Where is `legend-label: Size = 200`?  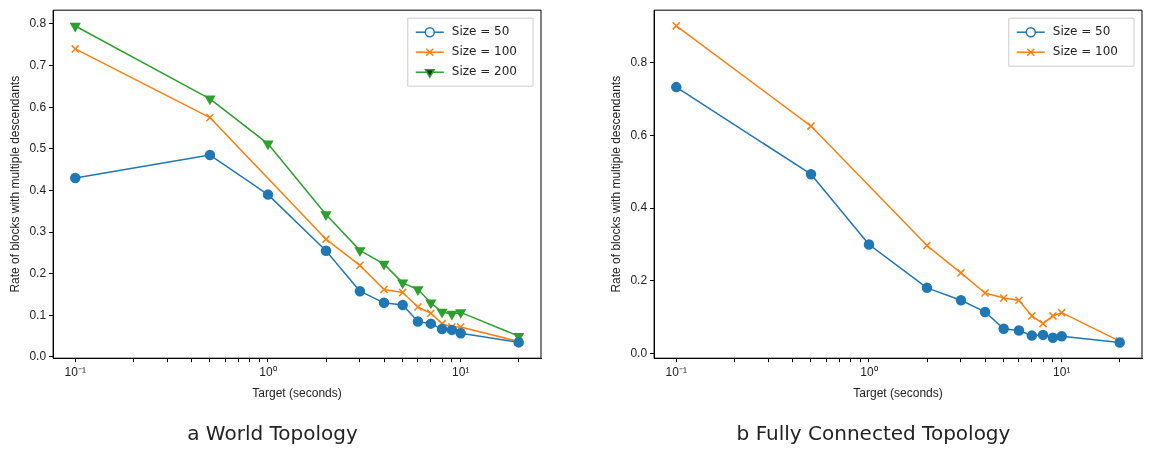
legend-label: Size = 200 is located at coordinates (484, 71).